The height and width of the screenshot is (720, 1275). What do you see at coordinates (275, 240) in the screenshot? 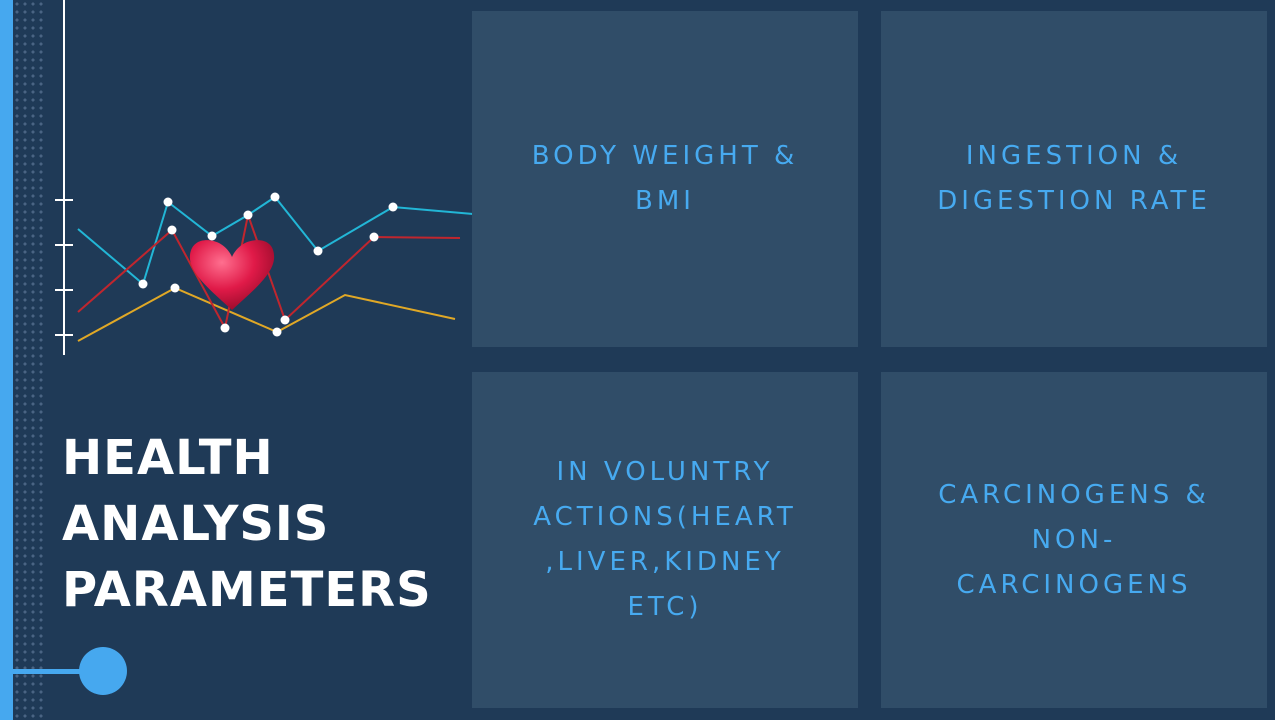
I see `chart-line-cyan` at bounding box center [275, 240].